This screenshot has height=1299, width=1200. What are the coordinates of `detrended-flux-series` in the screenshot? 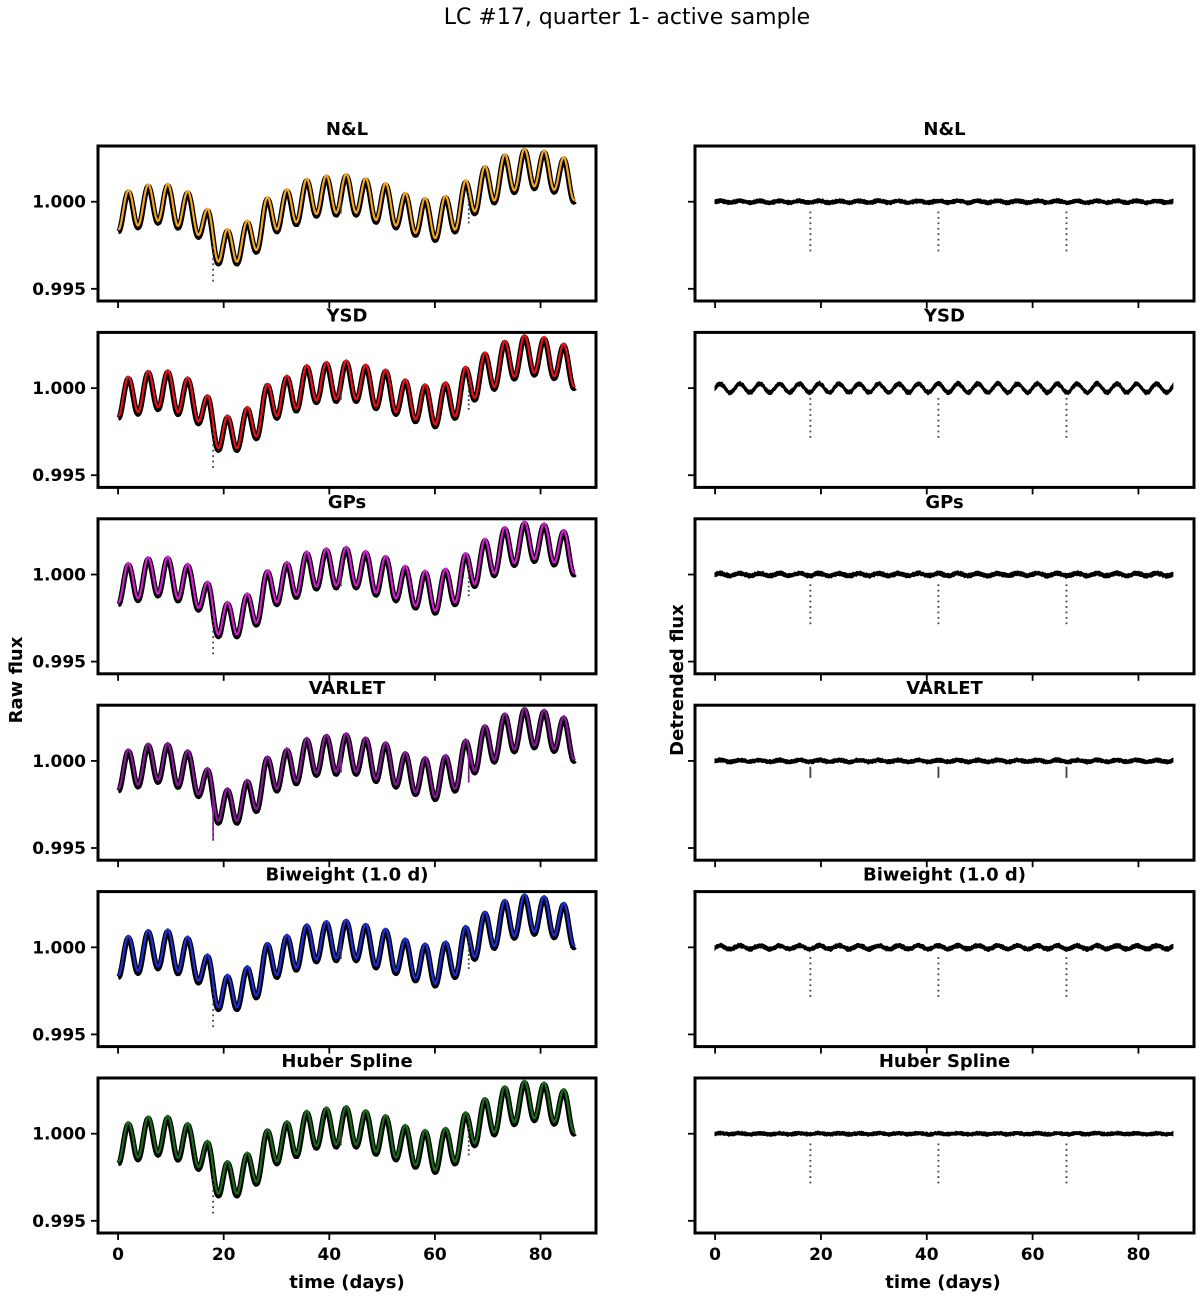 It's located at (944, 574).